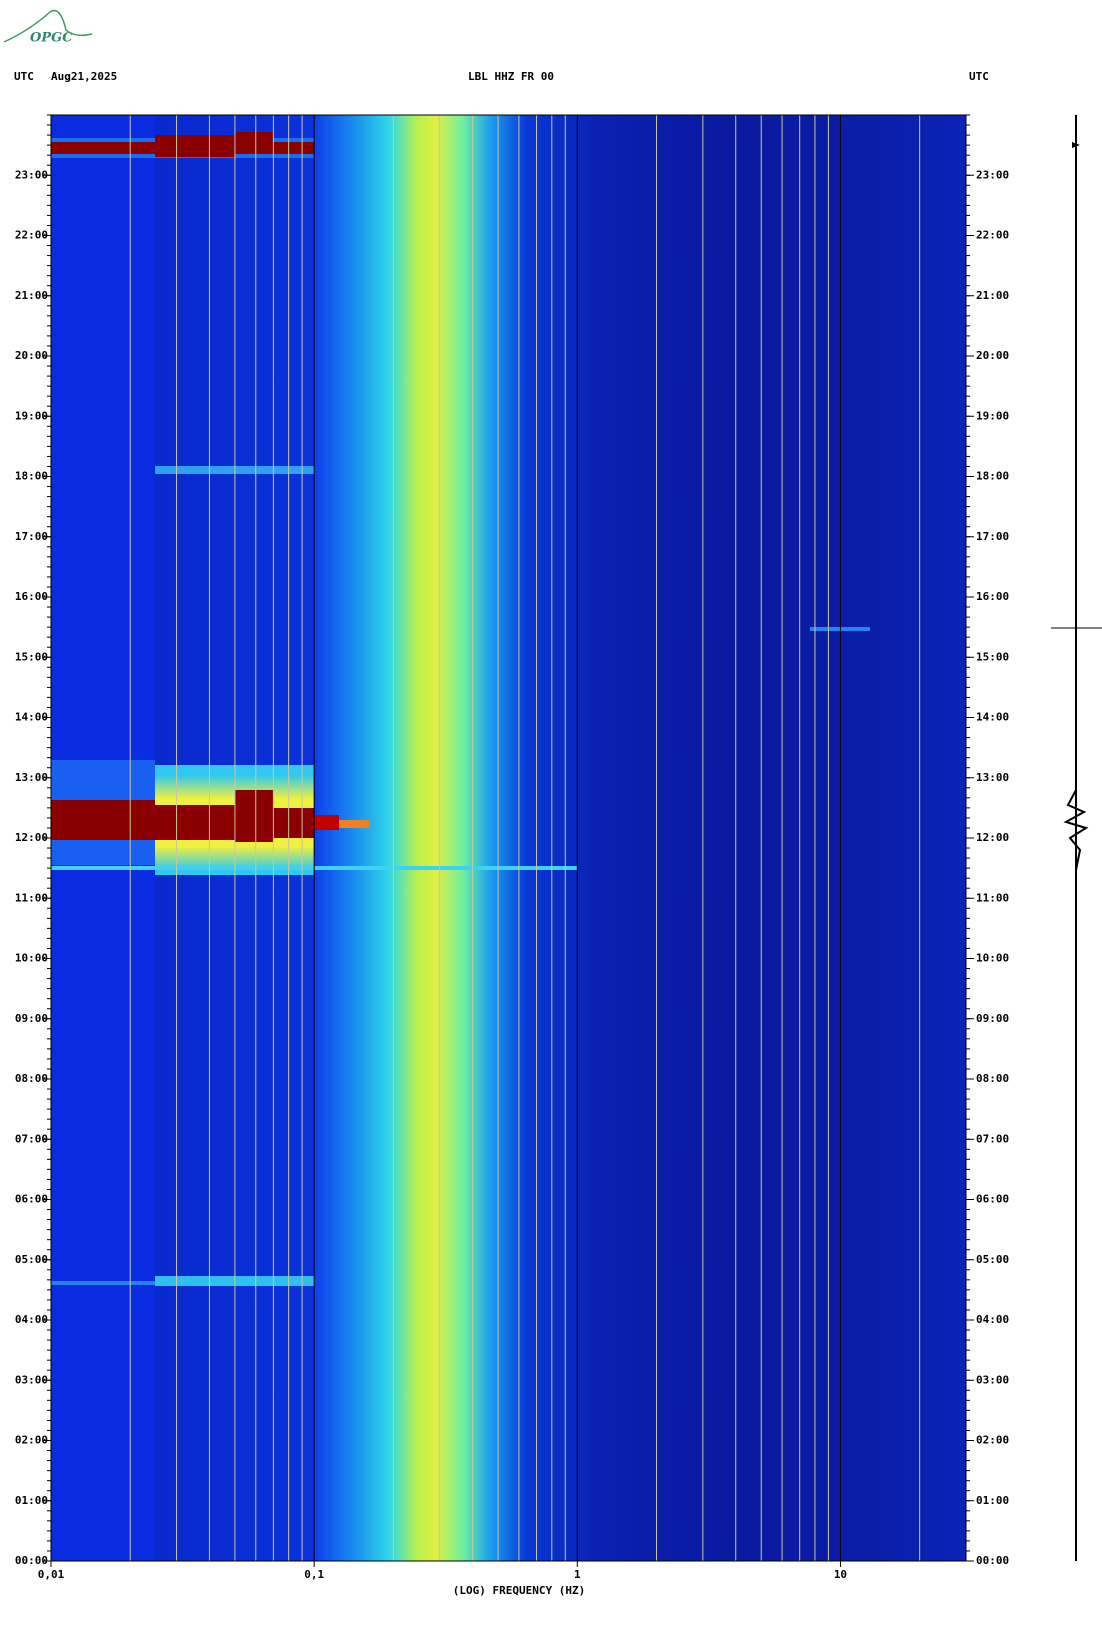 This screenshot has height=1638, width=1102. Describe the element at coordinates (31, 958) in the screenshot. I see `y-tick-label: 10:00` at that location.